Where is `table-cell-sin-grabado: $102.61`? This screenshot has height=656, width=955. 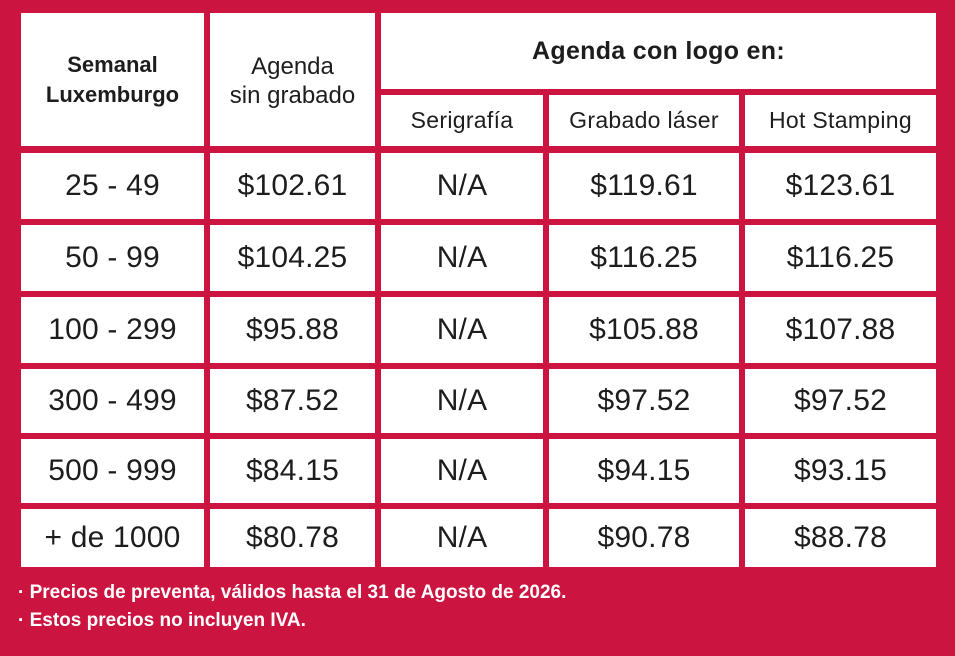 table-cell-sin-grabado: $102.61 is located at coordinates (292, 186).